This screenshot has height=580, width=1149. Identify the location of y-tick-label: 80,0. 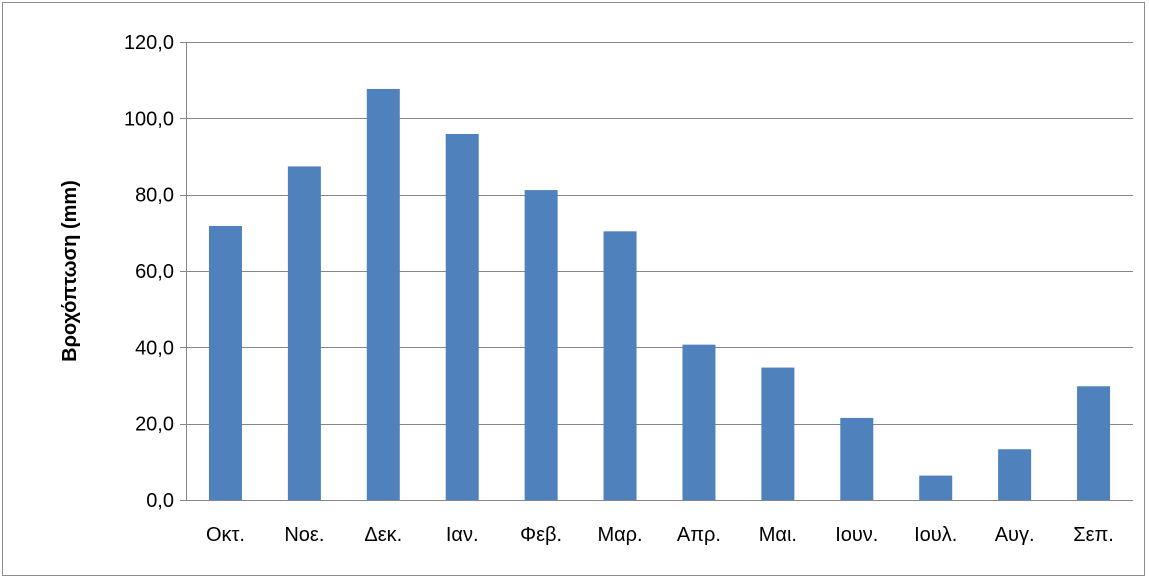
(154, 196).